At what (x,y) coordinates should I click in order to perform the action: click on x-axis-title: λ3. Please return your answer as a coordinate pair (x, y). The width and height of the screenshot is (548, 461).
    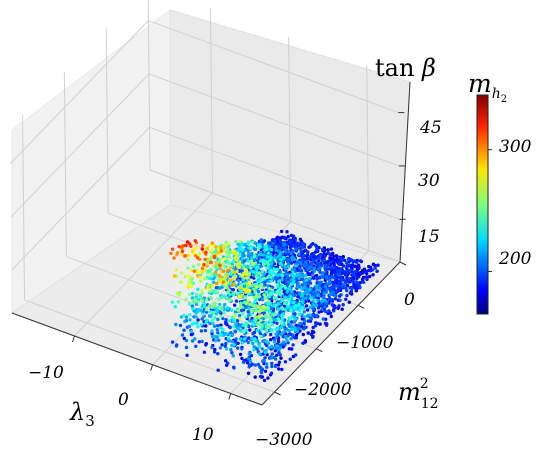
    Looking at the image, I should click on (82, 414).